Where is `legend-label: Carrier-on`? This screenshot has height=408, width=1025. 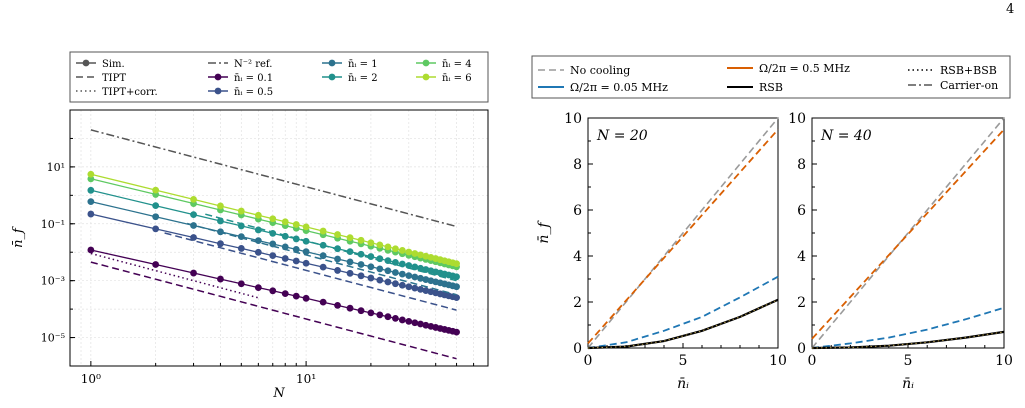
legend-label: Carrier-on is located at coordinates (969, 85).